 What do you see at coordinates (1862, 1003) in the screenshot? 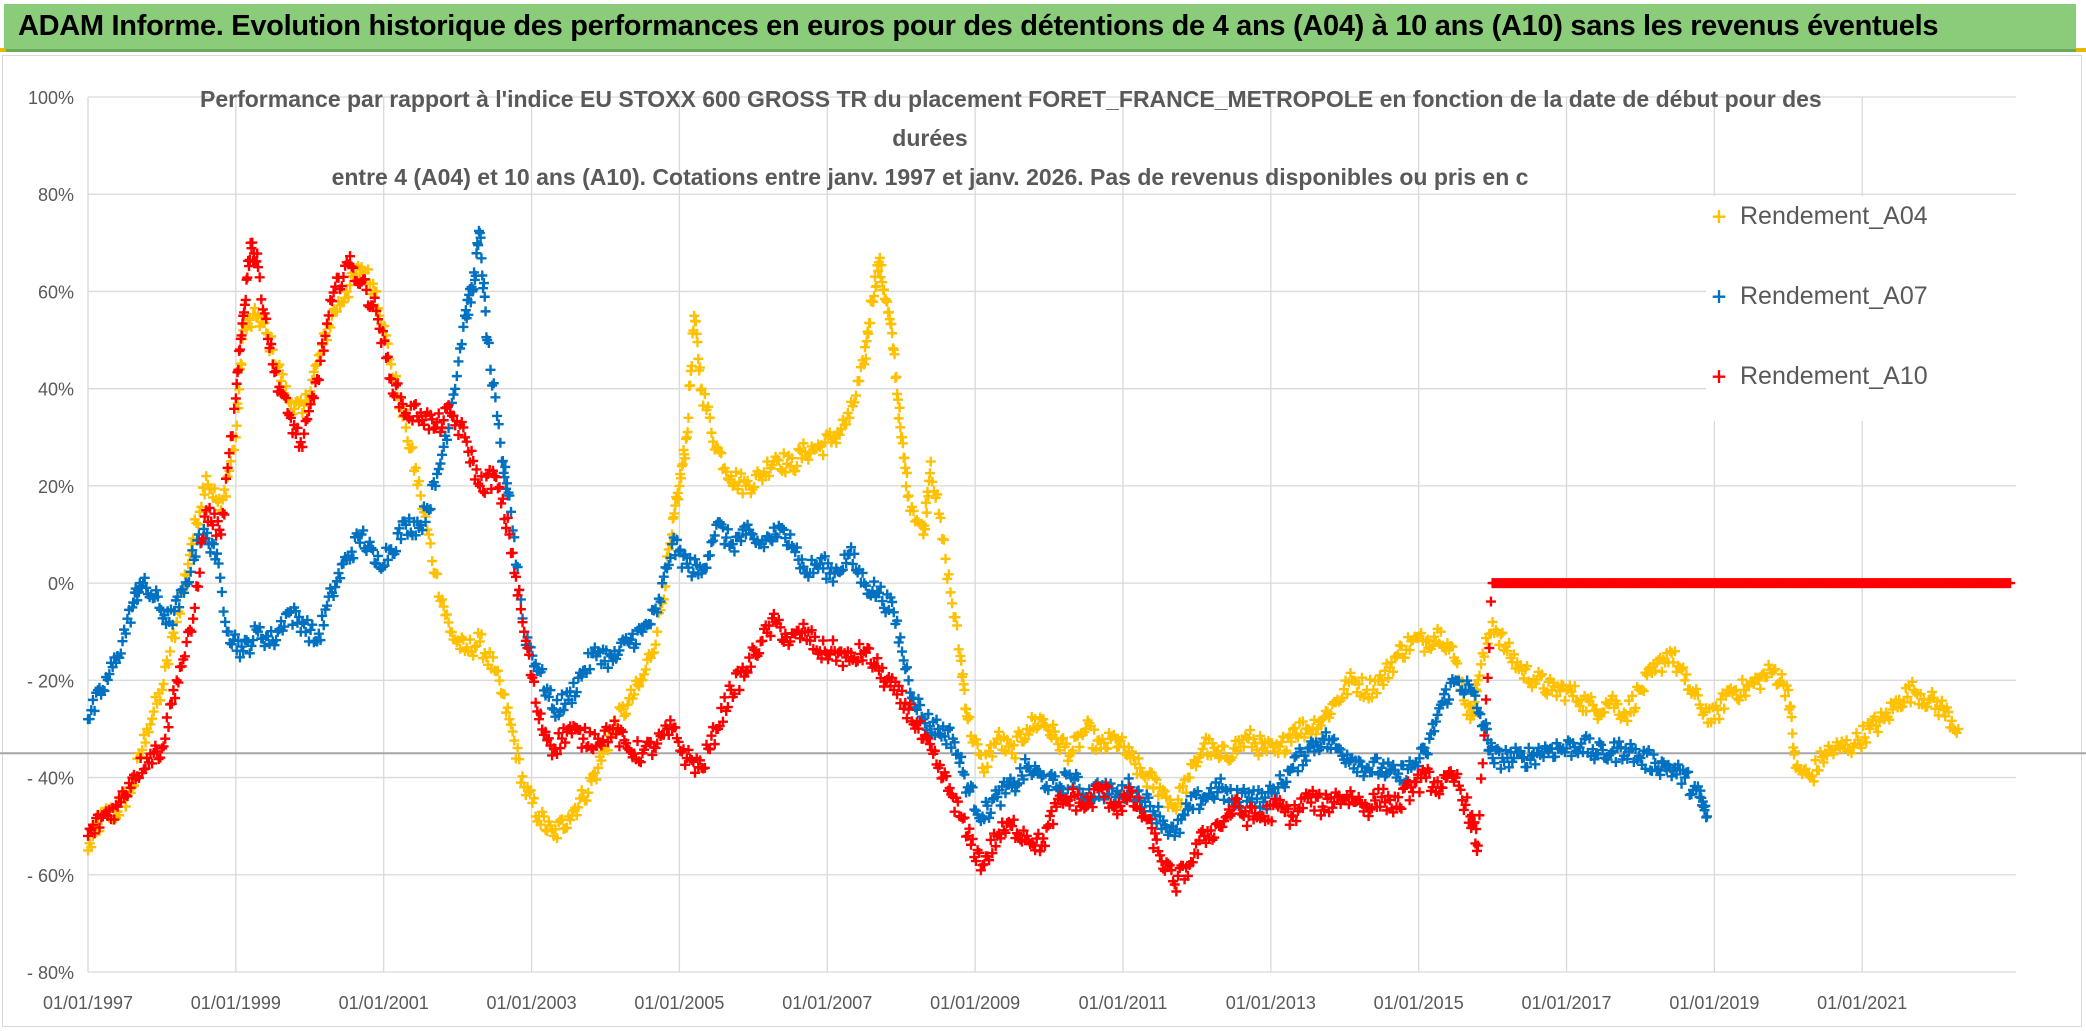
I see `x-tick-label: 01/01/2021` at bounding box center [1862, 1003].